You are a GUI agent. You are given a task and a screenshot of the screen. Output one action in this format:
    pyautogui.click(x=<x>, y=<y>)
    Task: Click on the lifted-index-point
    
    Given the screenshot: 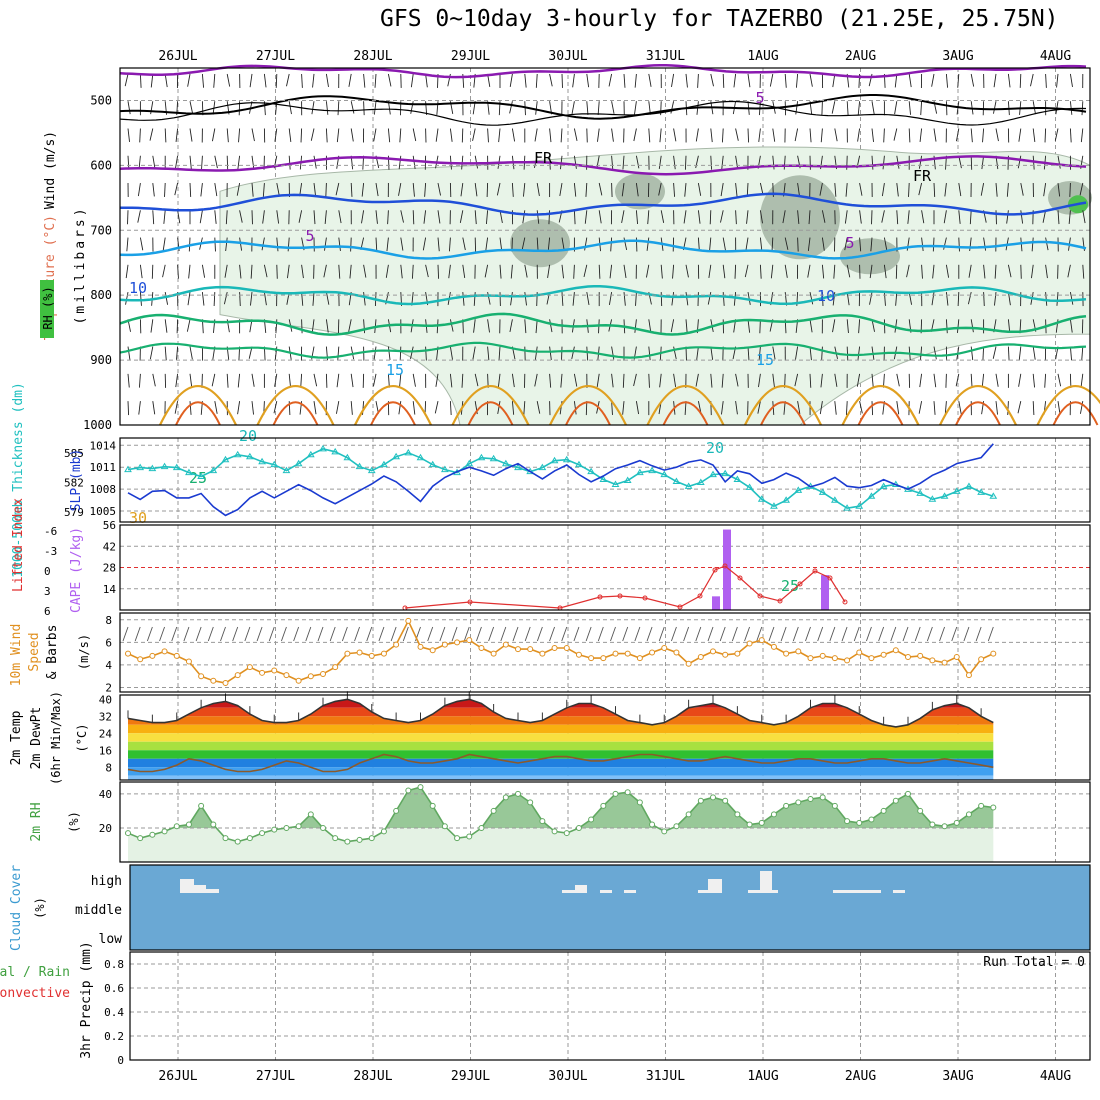 What is the action you would take?
    pyautogui.click(x=845, y=602)
    